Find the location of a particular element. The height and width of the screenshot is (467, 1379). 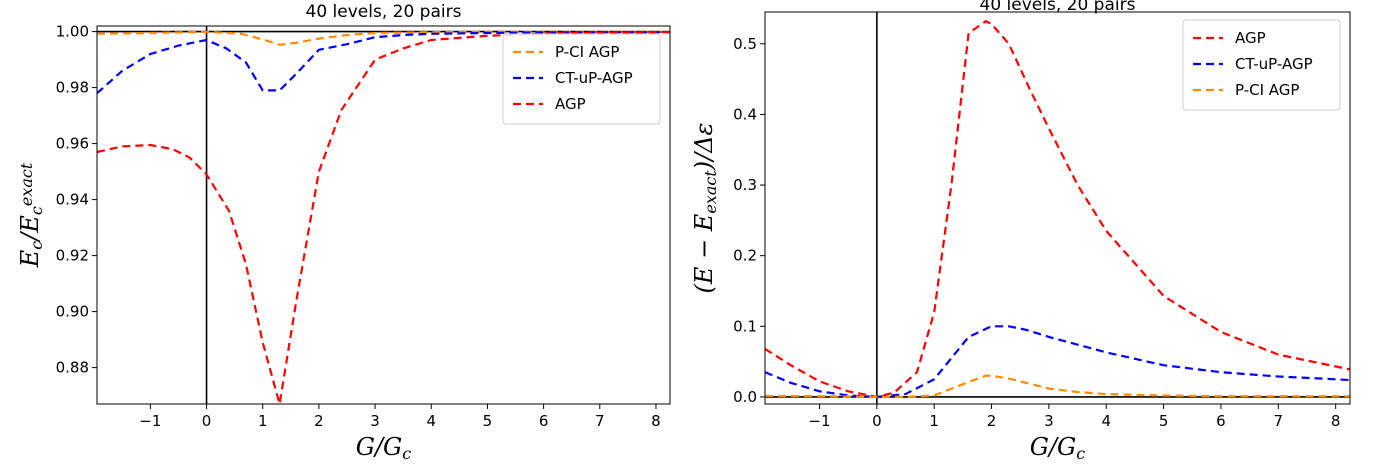

y-tick-label: 0.92 is located at coordinates (72, 256).